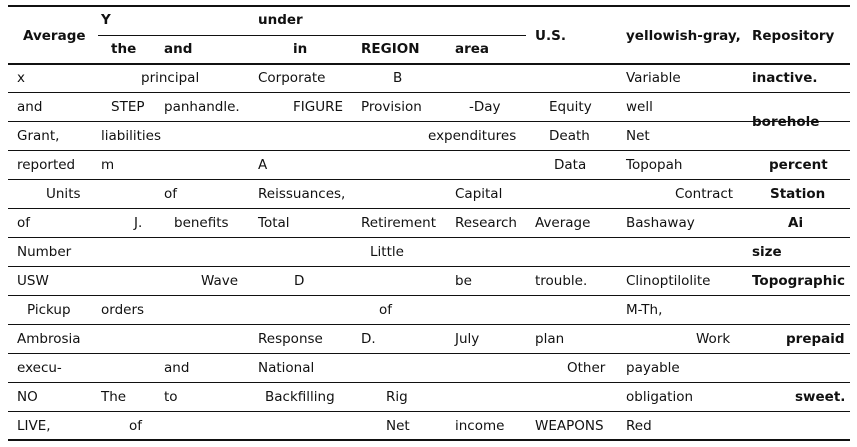  I want to click on table-cell: M-Th,, so click(644, 310).